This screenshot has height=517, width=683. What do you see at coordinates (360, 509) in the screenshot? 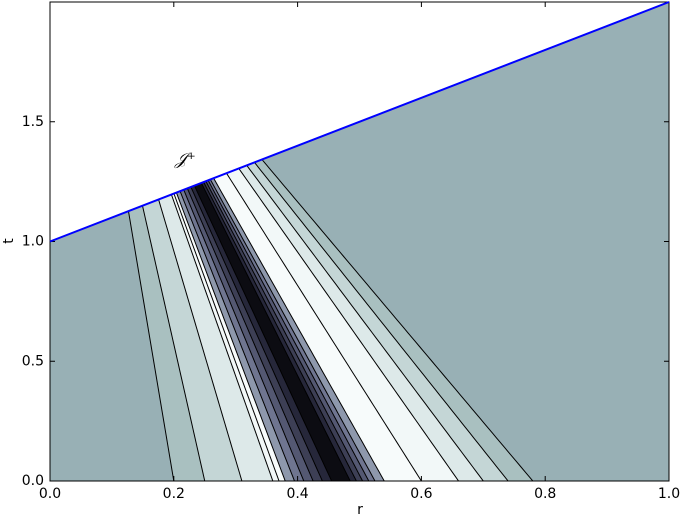
I see `x-axis-label: r` at bounding box center [360, 509].